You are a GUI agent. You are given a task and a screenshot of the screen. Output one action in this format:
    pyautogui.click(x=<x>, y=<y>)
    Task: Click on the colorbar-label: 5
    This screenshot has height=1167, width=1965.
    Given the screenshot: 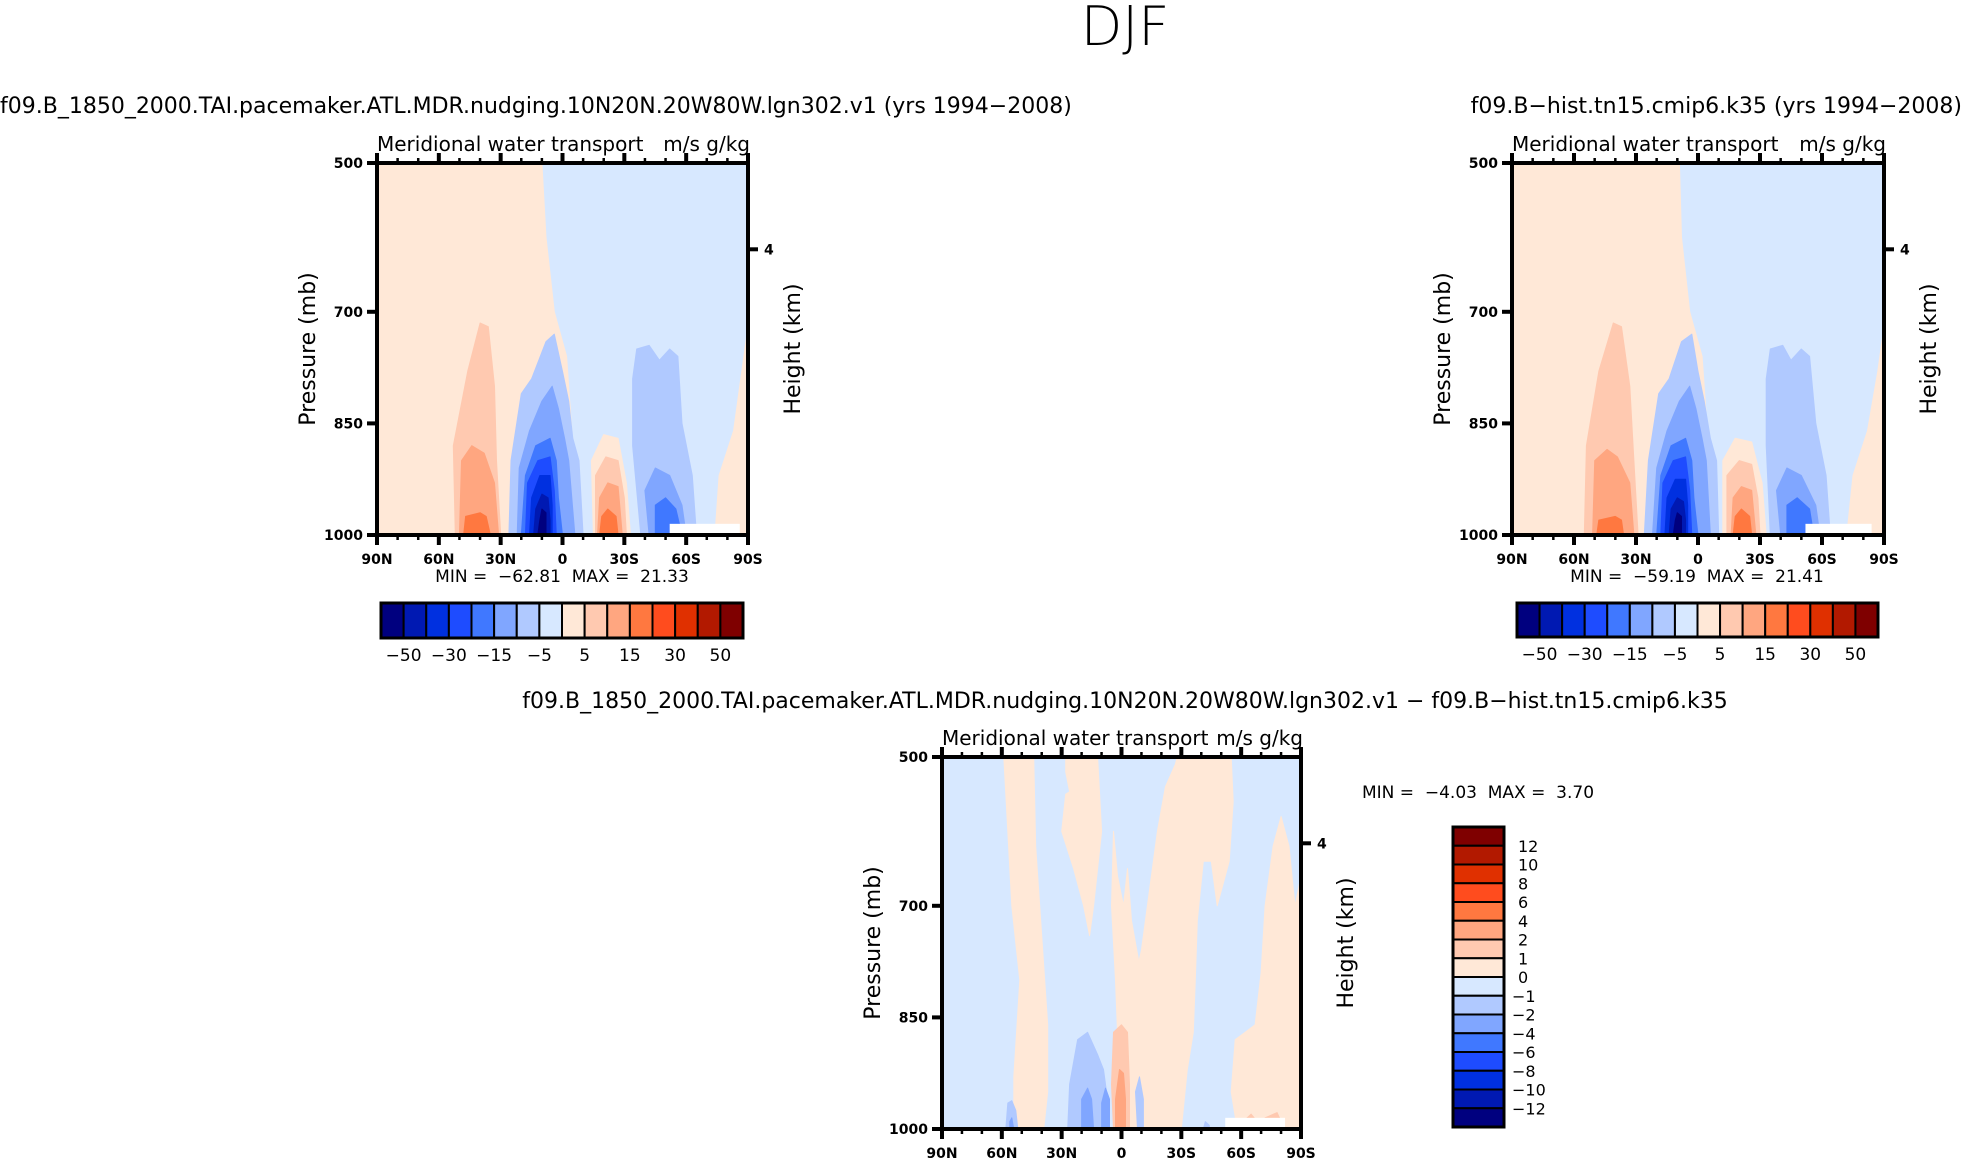 What is the action you would take?
    pyautogui.click(x=584, y=656)
    